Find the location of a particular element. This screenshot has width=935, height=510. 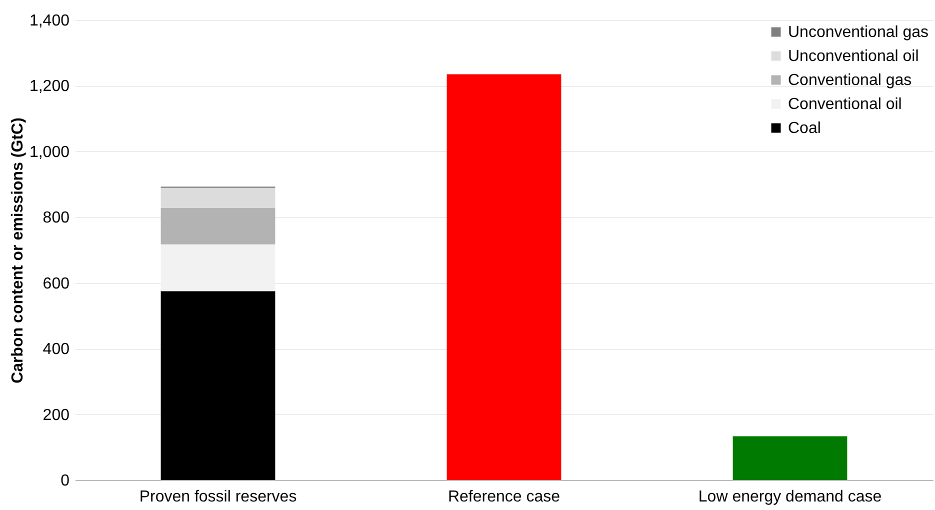

y-tick-label: 1,200 is located at coordinates (49, 87).